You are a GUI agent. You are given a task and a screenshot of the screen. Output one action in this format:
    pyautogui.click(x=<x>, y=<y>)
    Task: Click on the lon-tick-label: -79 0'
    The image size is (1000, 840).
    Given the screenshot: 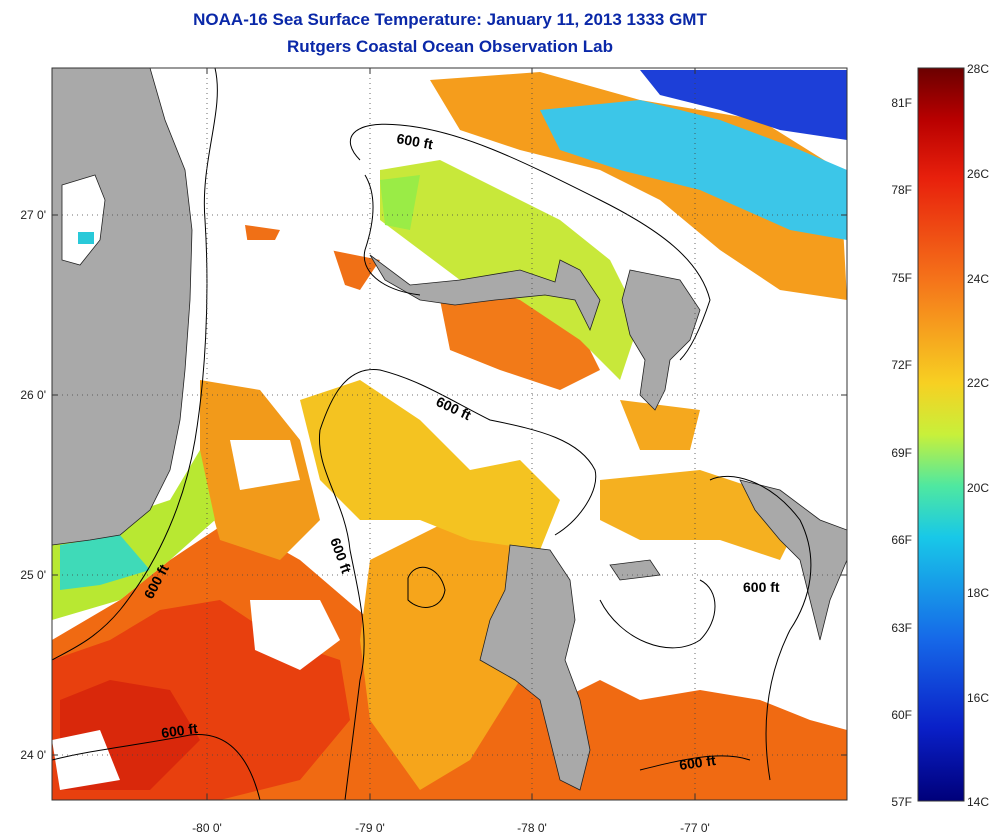 What is the action you would take?
    pyautogui.click(x=370, y=828)
    